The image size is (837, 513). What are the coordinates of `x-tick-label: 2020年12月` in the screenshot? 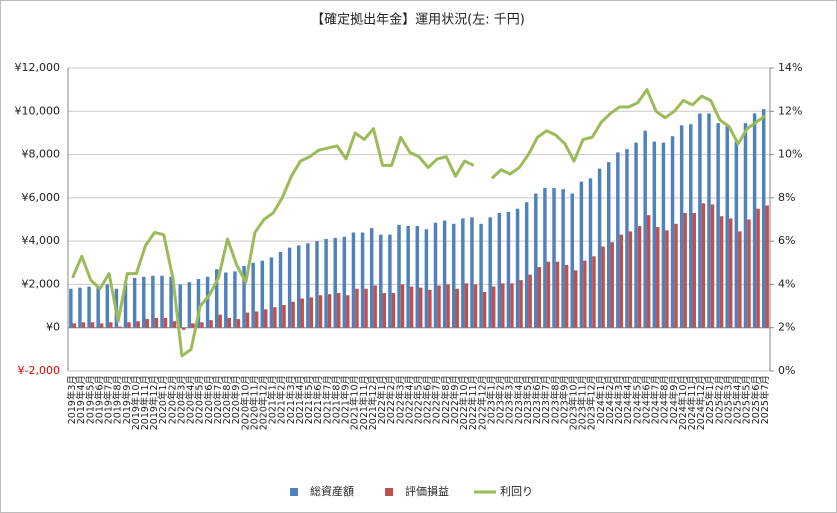 It's located at (264, 402).